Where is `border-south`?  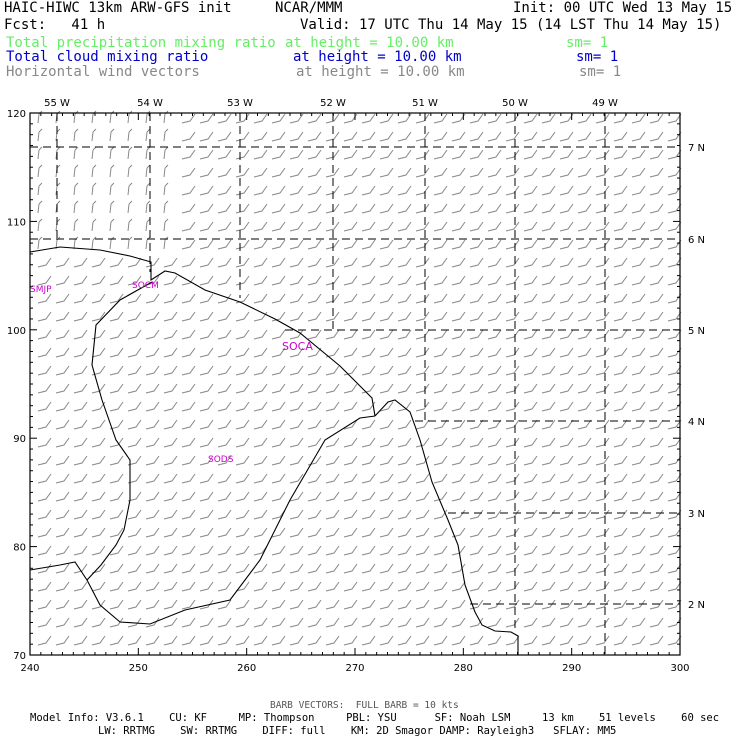
border-south is located at coordinates (231, 520).